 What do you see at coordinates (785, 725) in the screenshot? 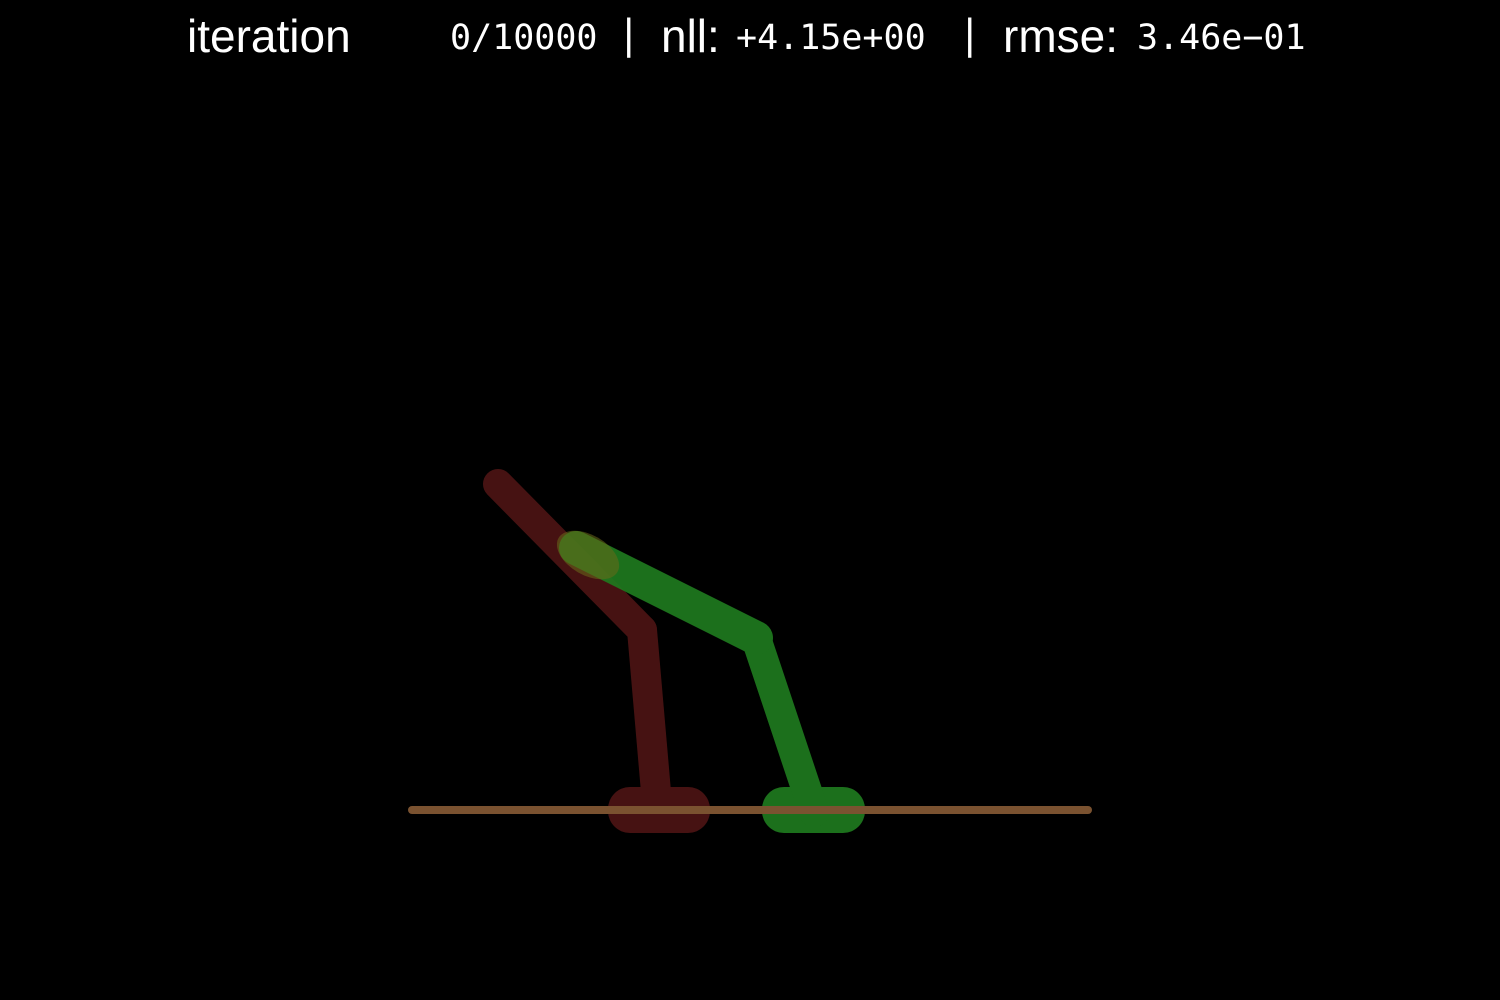
I see `model-lower-leg` at bounding box center [785, 725].